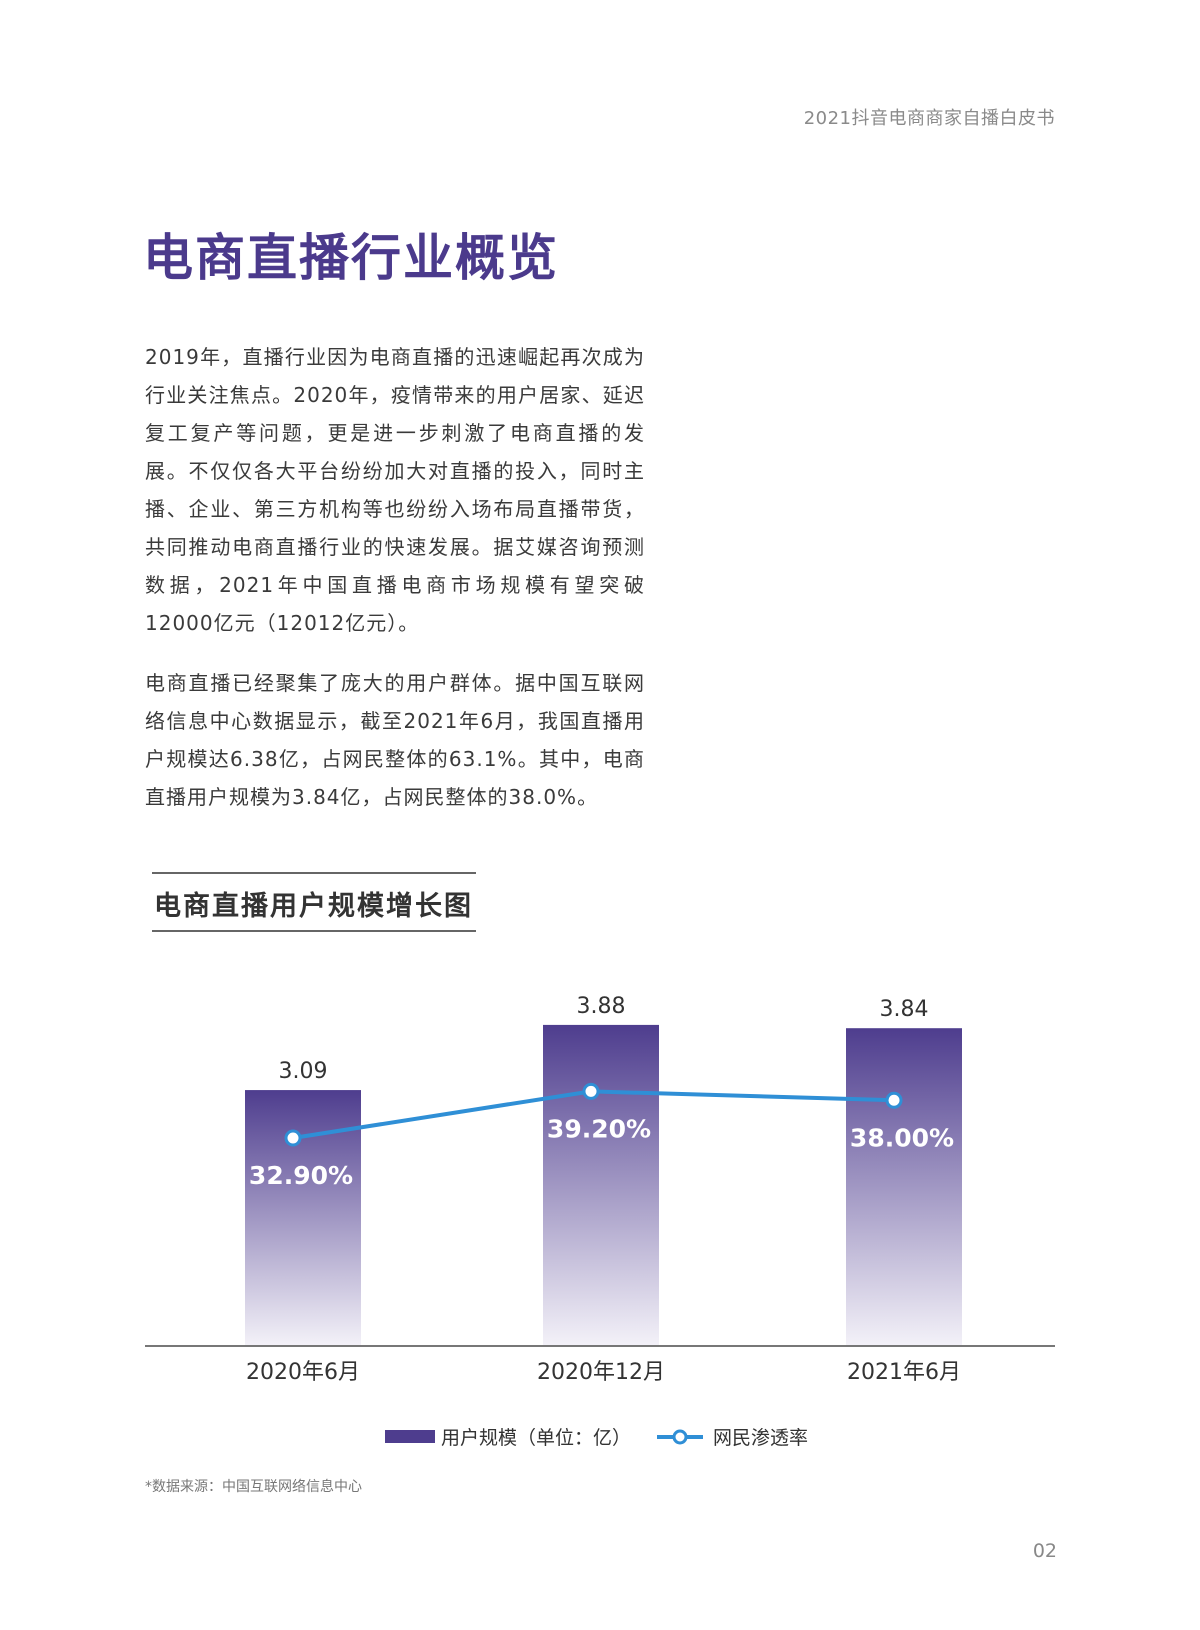 Image resolution: width=1200 pixels, height=1630 pixels. I want to click on chart-title-frame: 电商直播用户规模增长图, so click(314, 902).